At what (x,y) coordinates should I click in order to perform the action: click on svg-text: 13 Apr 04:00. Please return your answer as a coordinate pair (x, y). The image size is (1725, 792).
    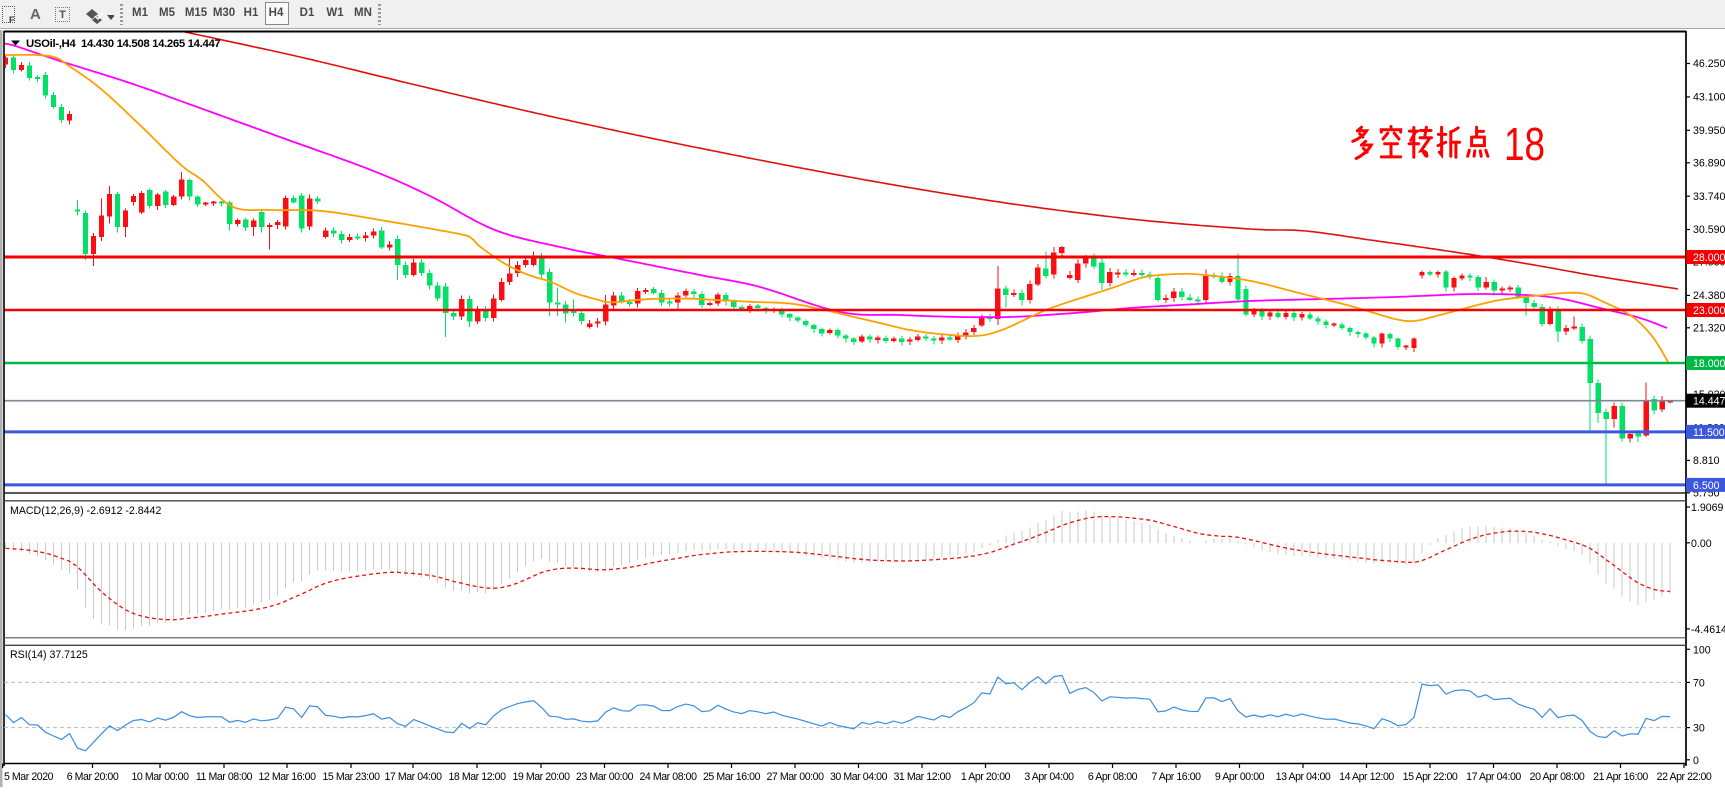
    Looking at the image, I should click on (1303, 777).